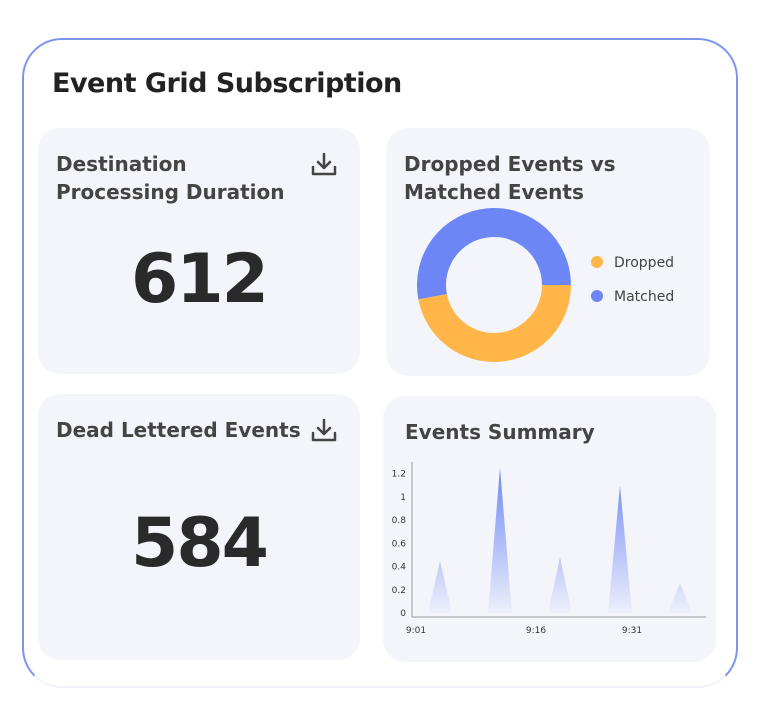 This screenshot has width=768, height=728. I want to click on chart-title: Dropped Events vs Matched Events, so click(510, 178).